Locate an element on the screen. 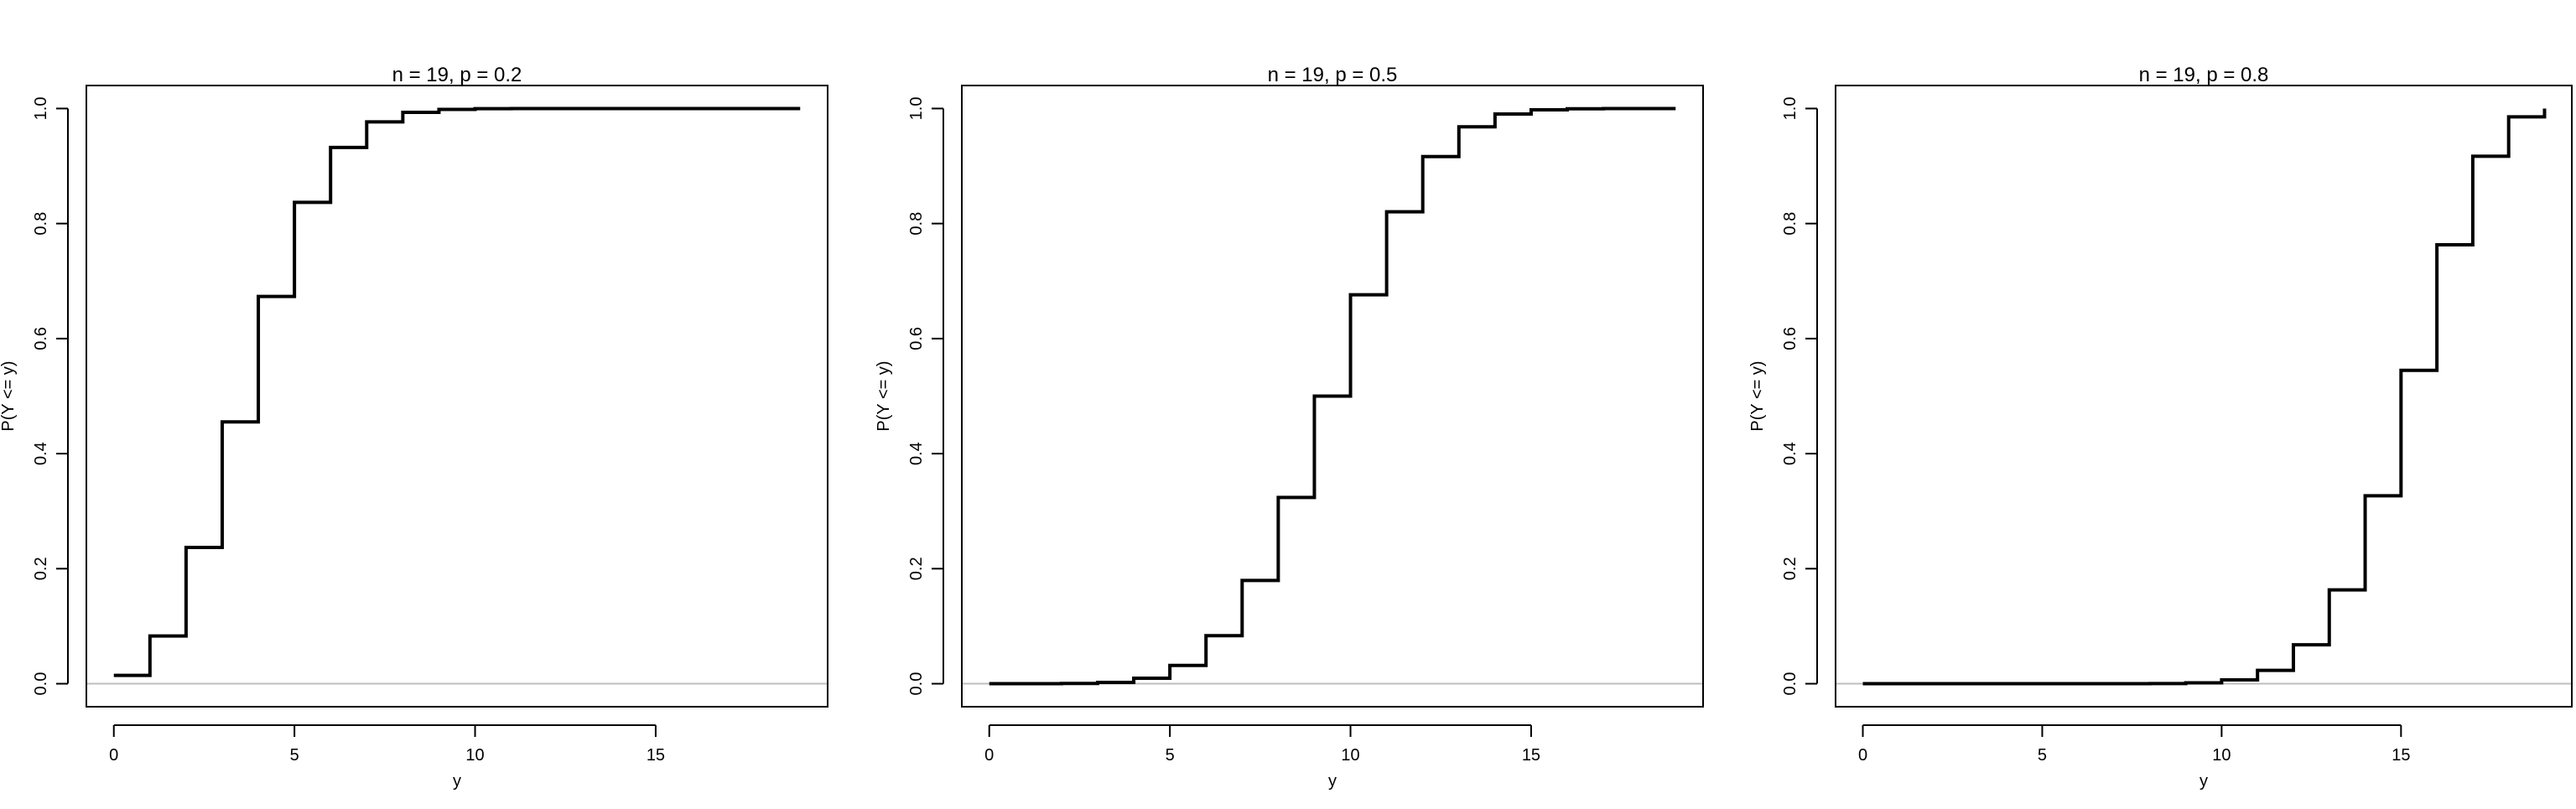  chart-title: n = 19, p = 0.2 is located at coordinates (457, 75).